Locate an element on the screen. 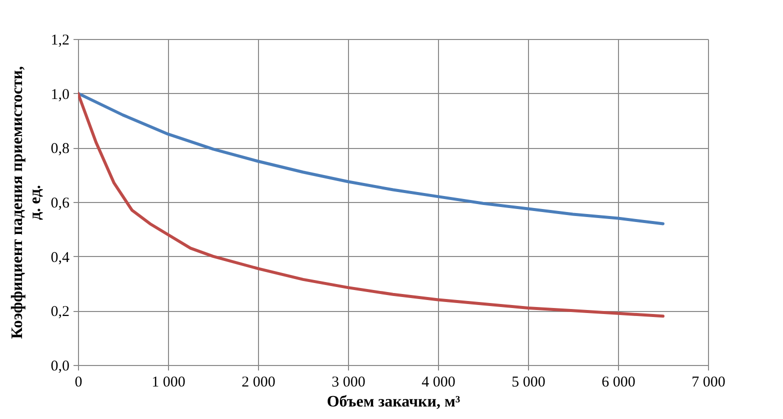 The image size is (783, 419). x-tick-label: 3 000 is located at coordinates (349, 382).